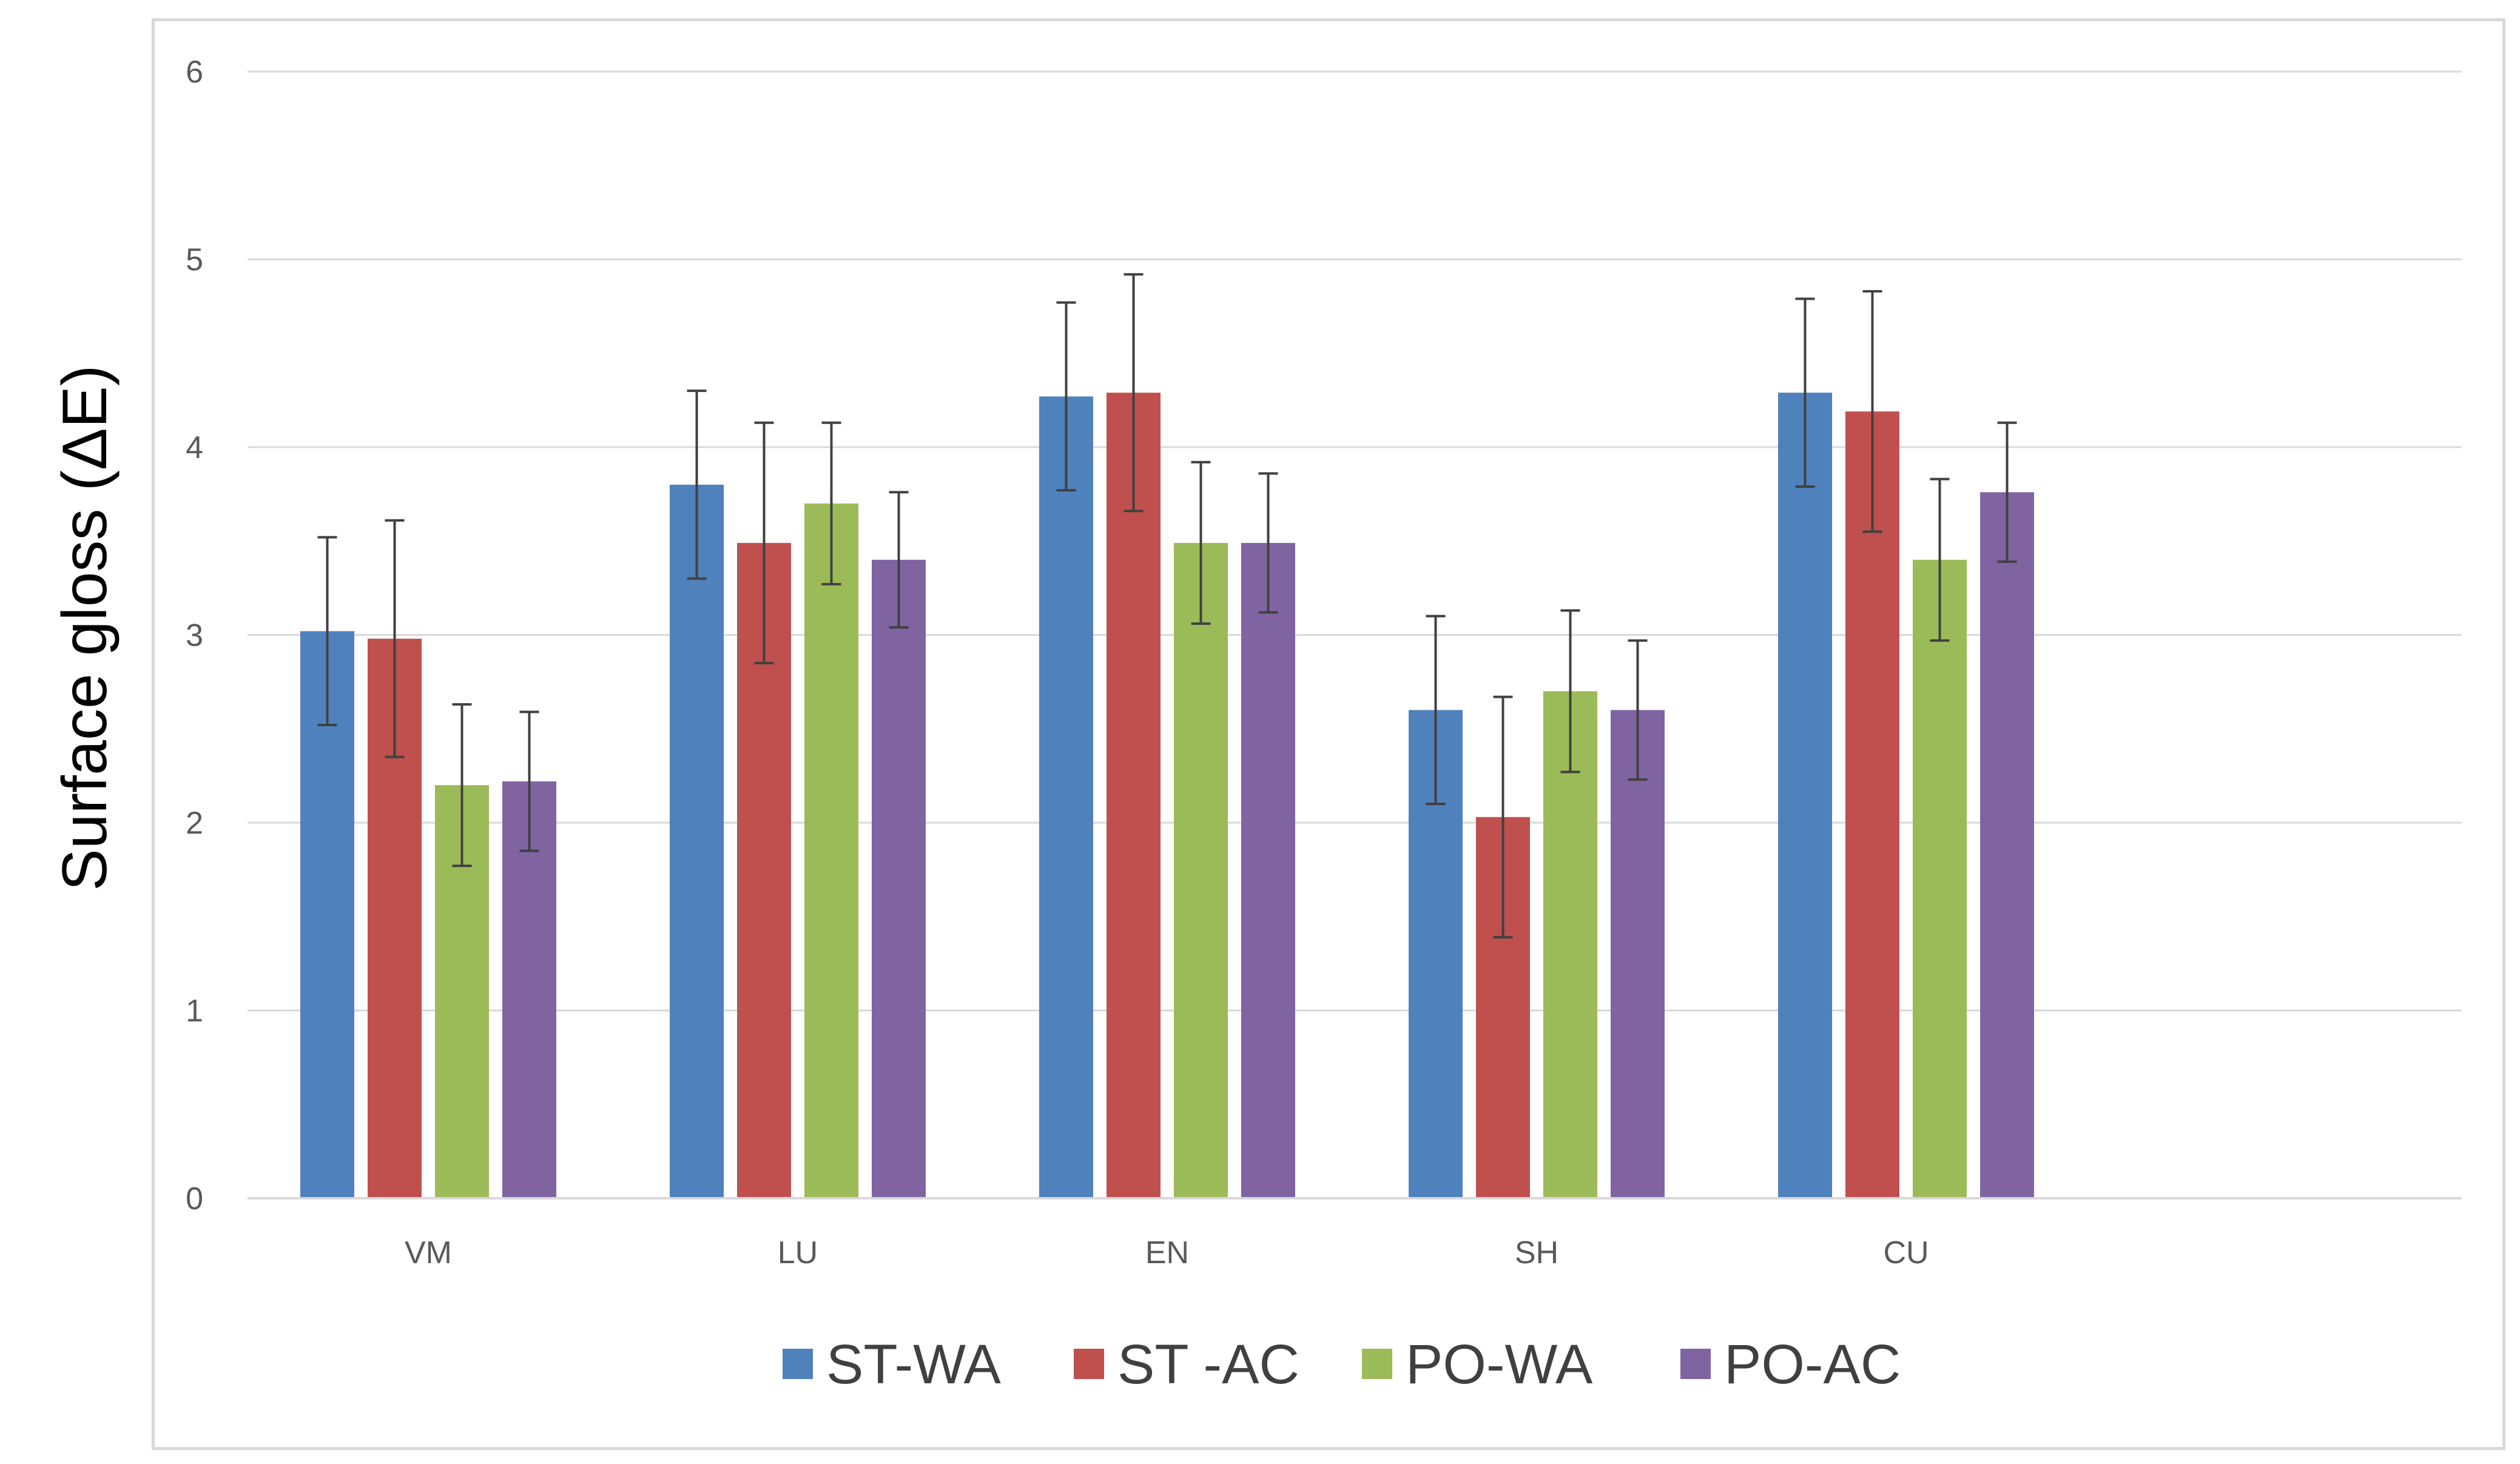  I want to click on x-tick-label-sh: SH, so click(1536, 1253).